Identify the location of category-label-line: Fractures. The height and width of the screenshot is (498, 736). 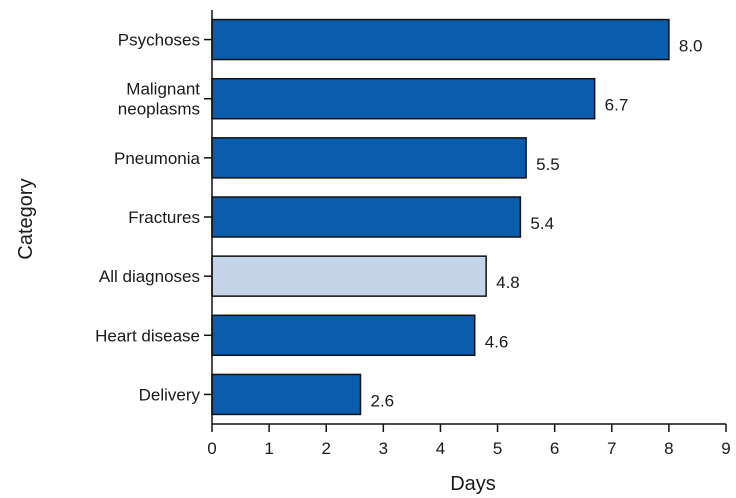
(164, 217).